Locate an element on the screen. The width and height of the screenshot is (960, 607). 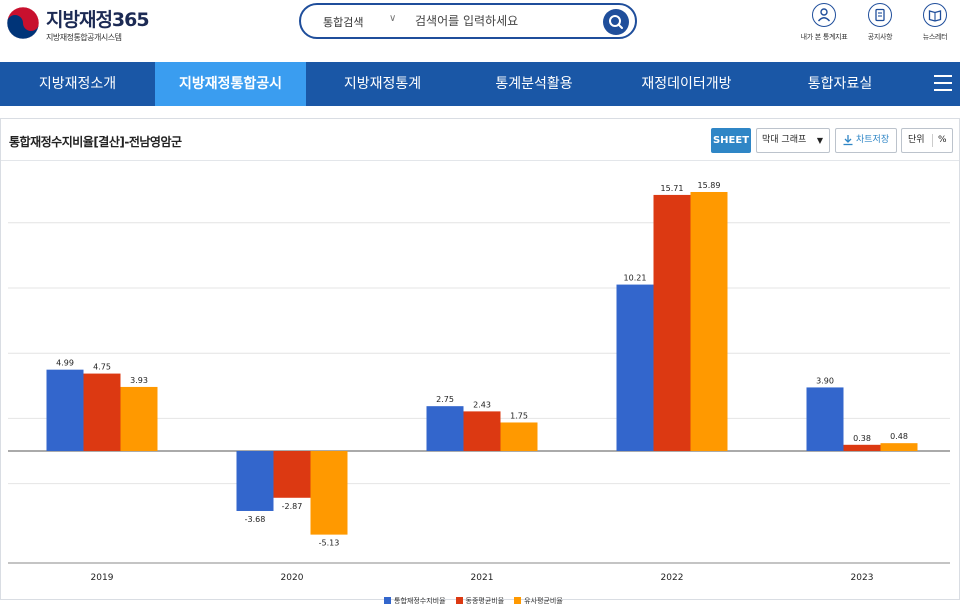
nav-item-archive: 통합자료실 is located at coordinates (840, 84).